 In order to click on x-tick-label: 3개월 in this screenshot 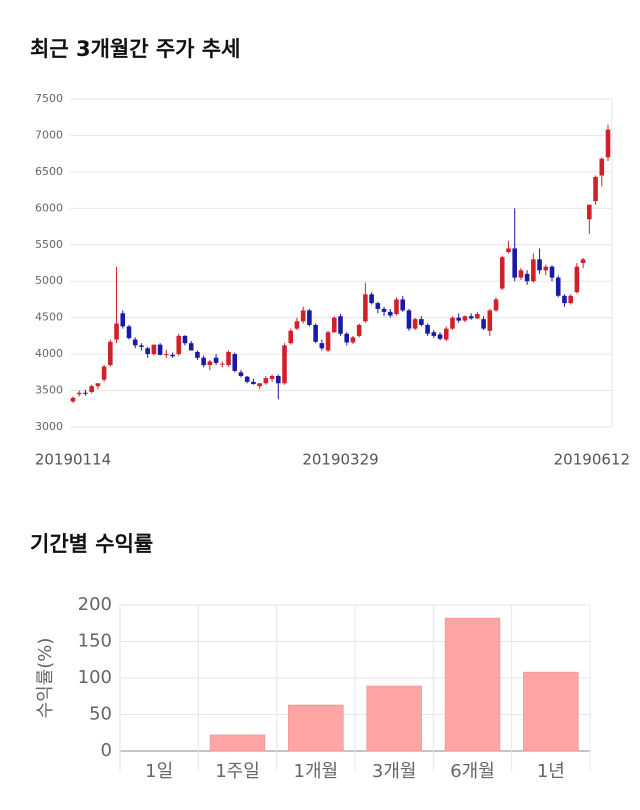, I will do `click(394, 771)`.